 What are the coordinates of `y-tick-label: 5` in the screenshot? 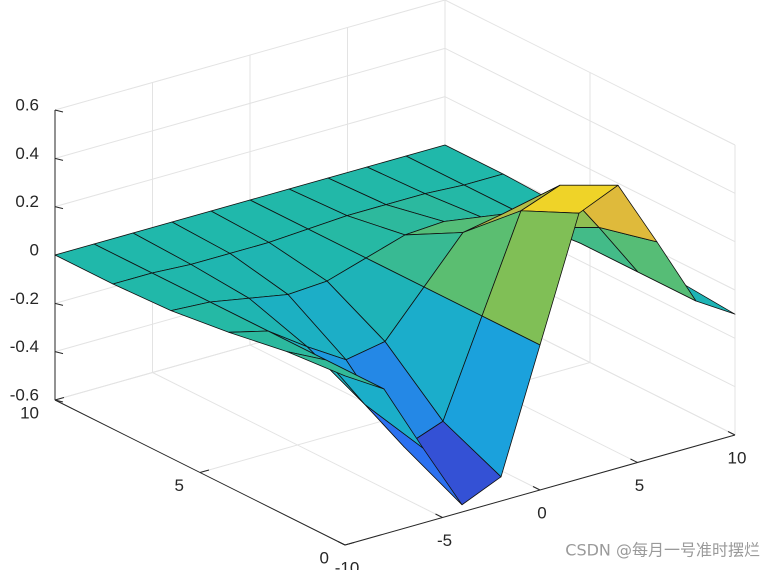 It's located at (179, 485).